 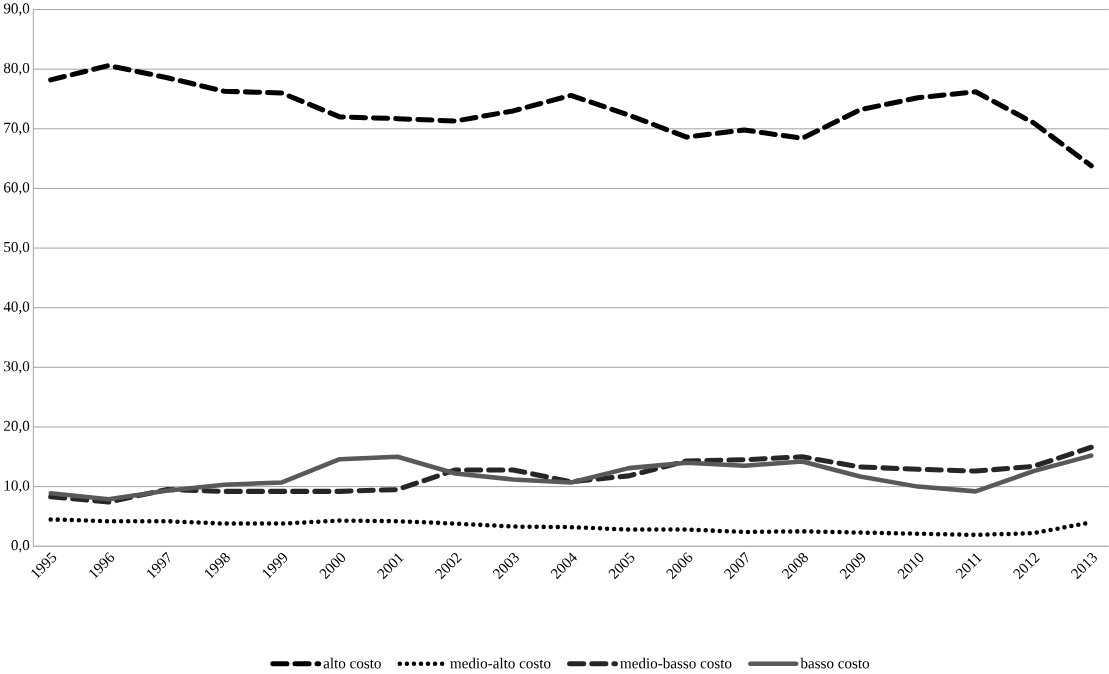 I want to click on y-tick-label: 90,0, so click(x=16, y=9).